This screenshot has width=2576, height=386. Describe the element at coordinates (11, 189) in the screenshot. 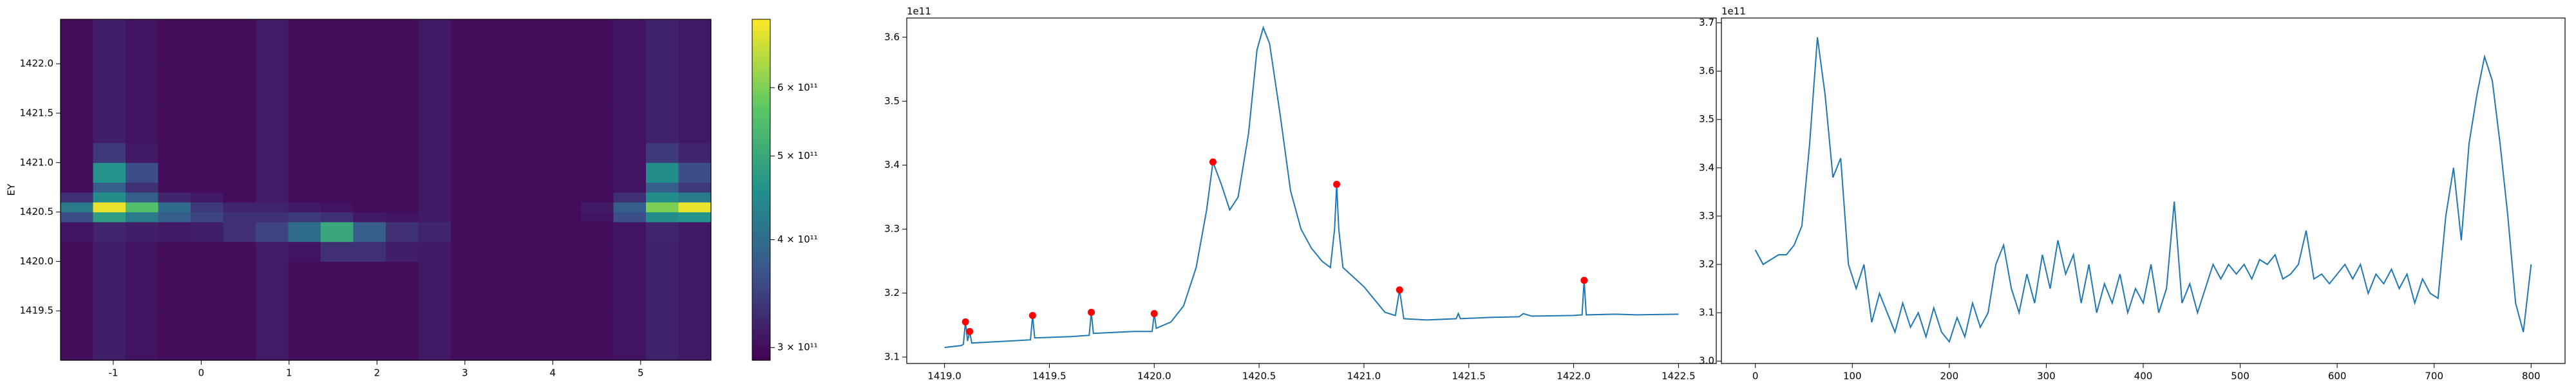

I see `y-axis-label: EY` at that location.